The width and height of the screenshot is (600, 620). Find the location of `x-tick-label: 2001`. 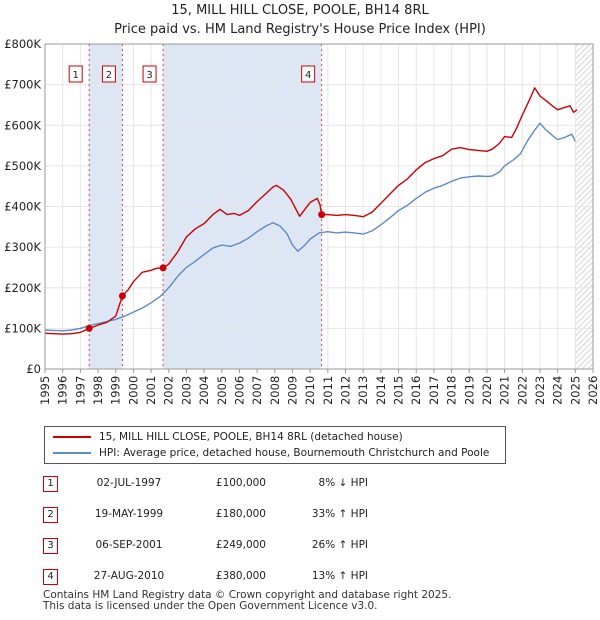

x-tick-label: 2001 is located at coordinates (151, 390).